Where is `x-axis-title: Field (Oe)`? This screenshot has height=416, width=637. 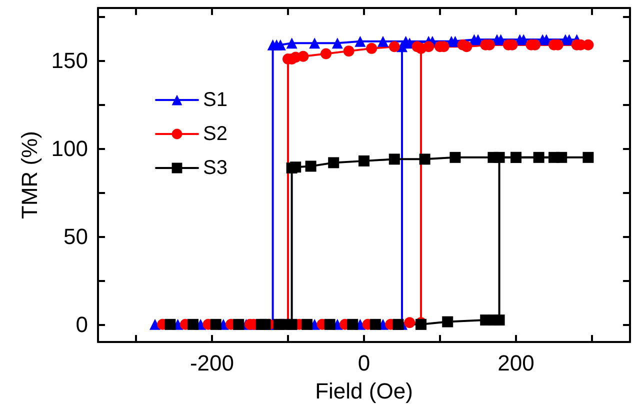 x-axis-title: Field (Oe) is located at coordinates (364, 391).